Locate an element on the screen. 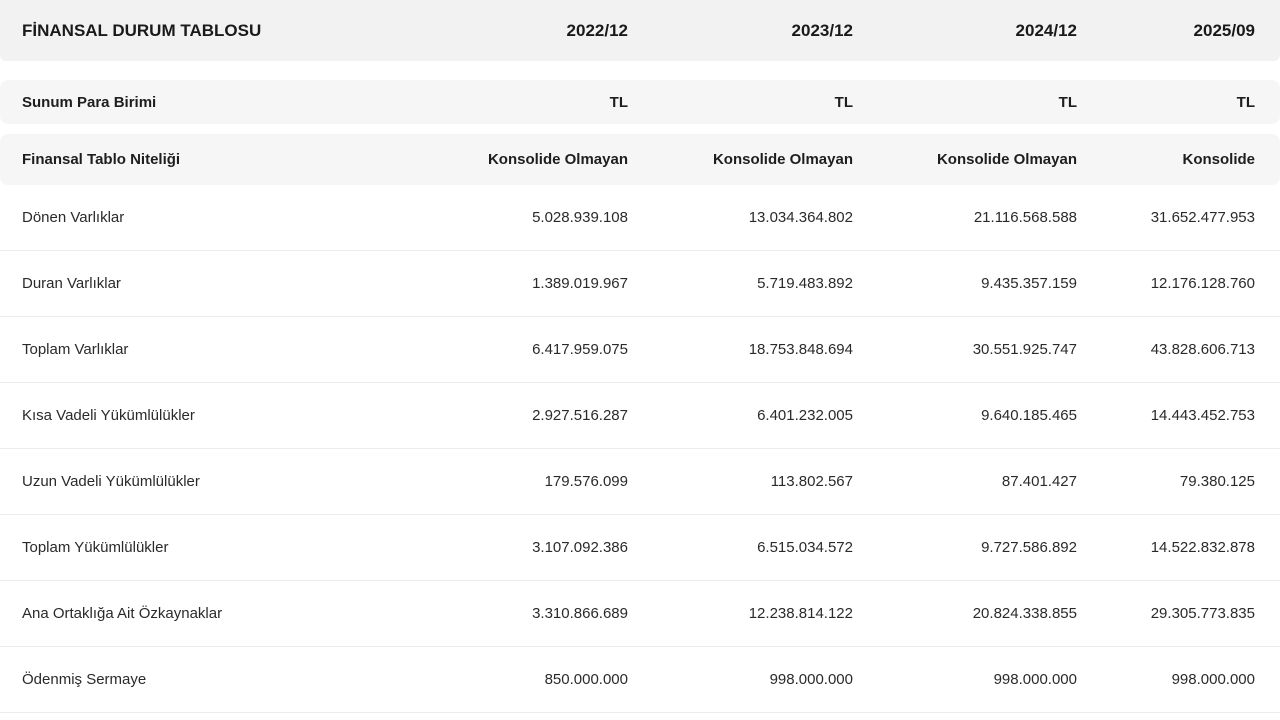 The height and width of the screenshot is (720, 1280). period-header-4: 2025/09 is located at coordinates (1224, 30).